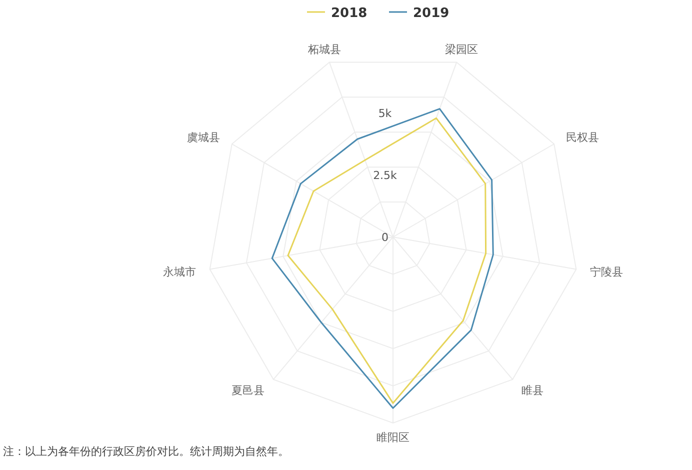  Describe the element at coordinates (385, 175) in the screenshot. I see `y-tick-label: 2.5k` at that location.